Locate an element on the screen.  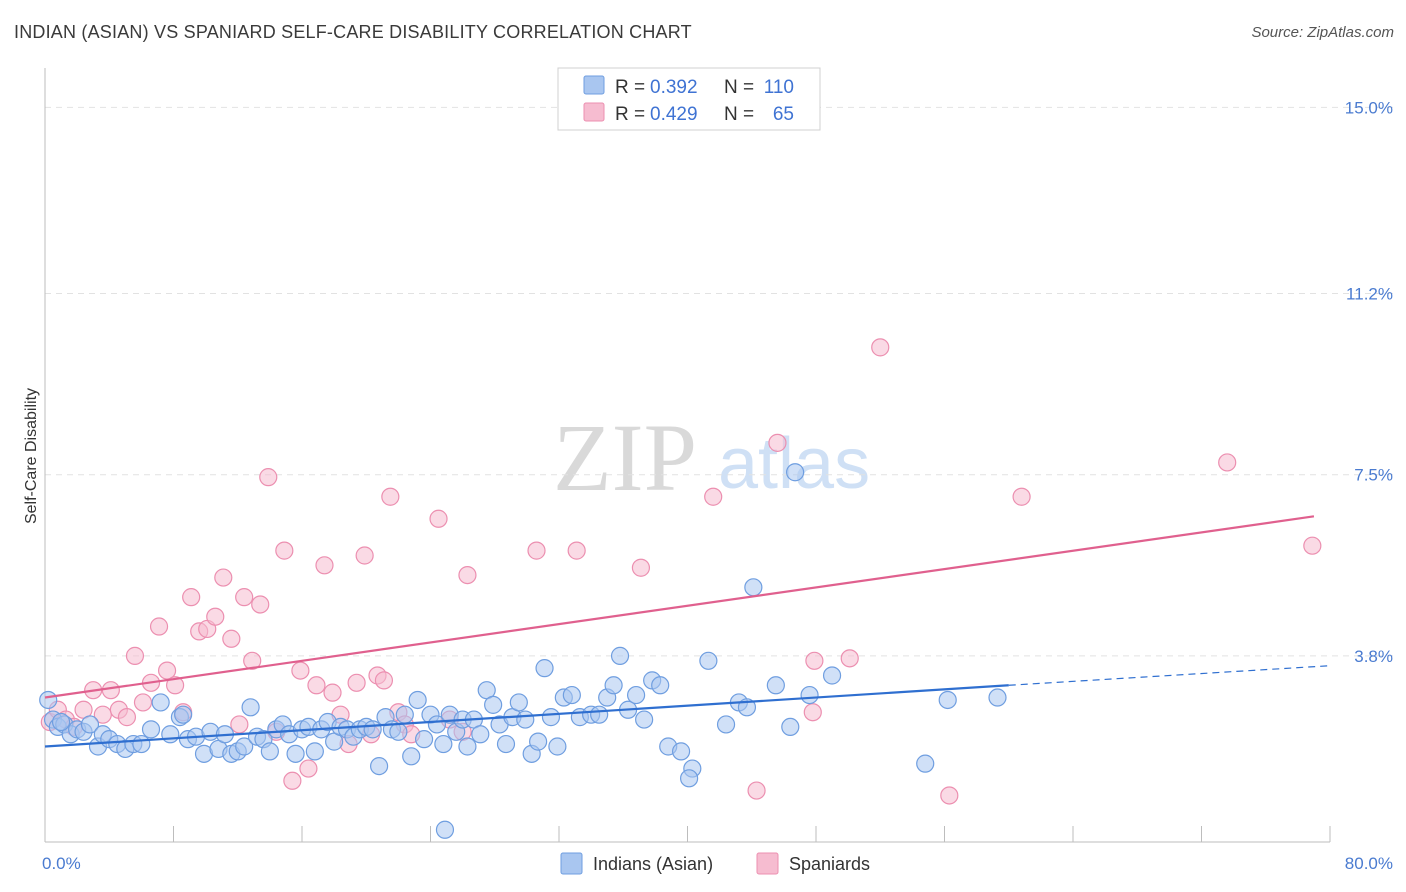
bottom-legend-spaniards: Spaniards is located at coordinates (829, 864).